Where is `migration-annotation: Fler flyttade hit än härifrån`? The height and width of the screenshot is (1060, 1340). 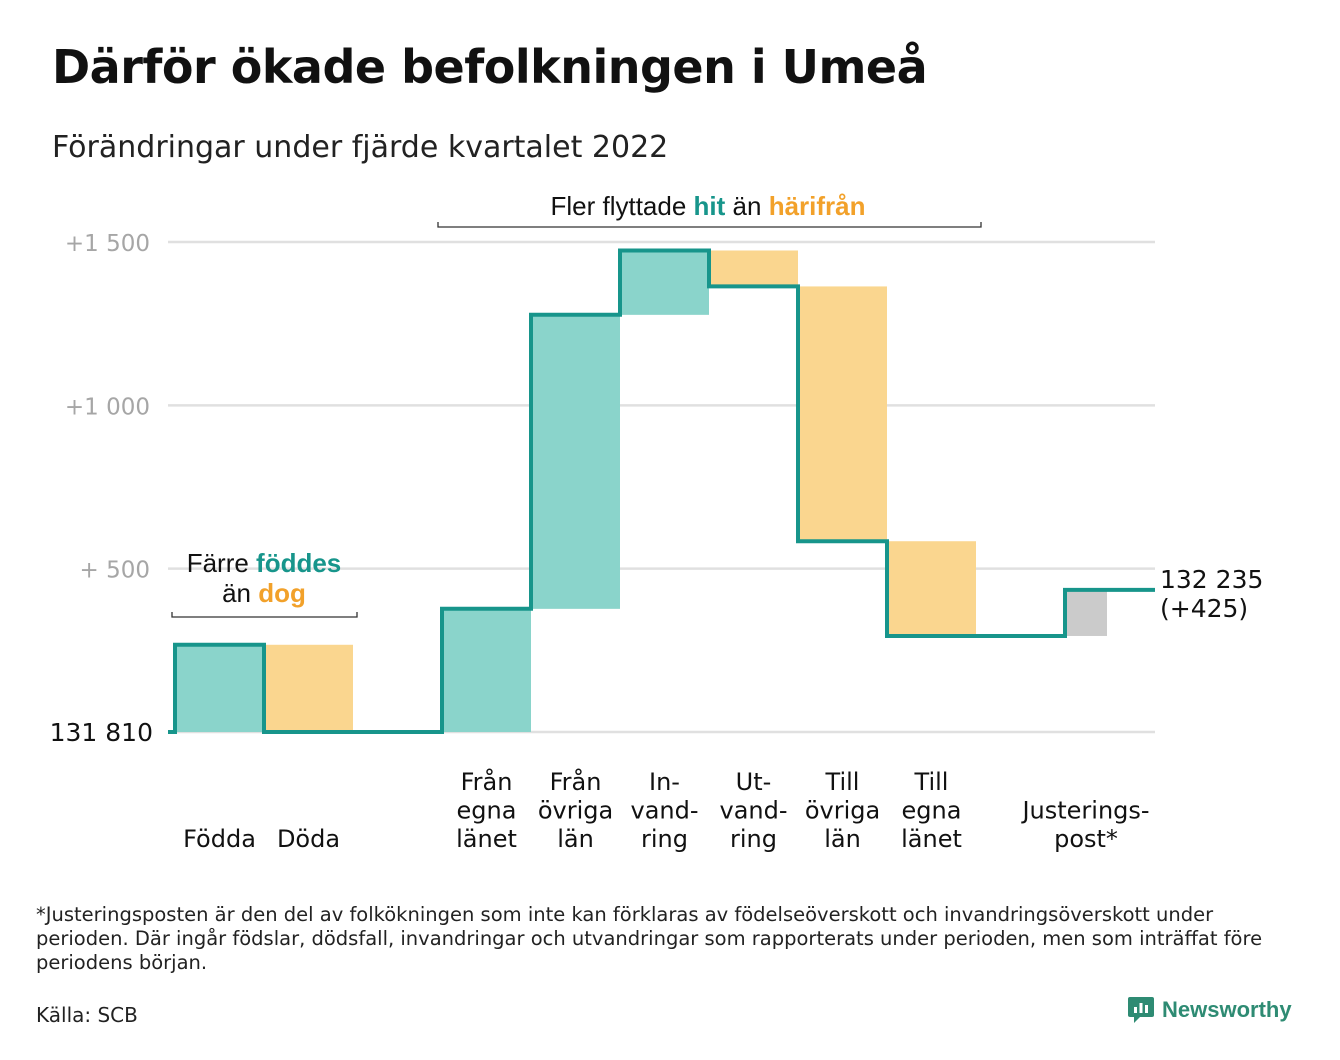
migration-annotation: Fler flyttade hit än härifrån is located at coordinates (709, 209).